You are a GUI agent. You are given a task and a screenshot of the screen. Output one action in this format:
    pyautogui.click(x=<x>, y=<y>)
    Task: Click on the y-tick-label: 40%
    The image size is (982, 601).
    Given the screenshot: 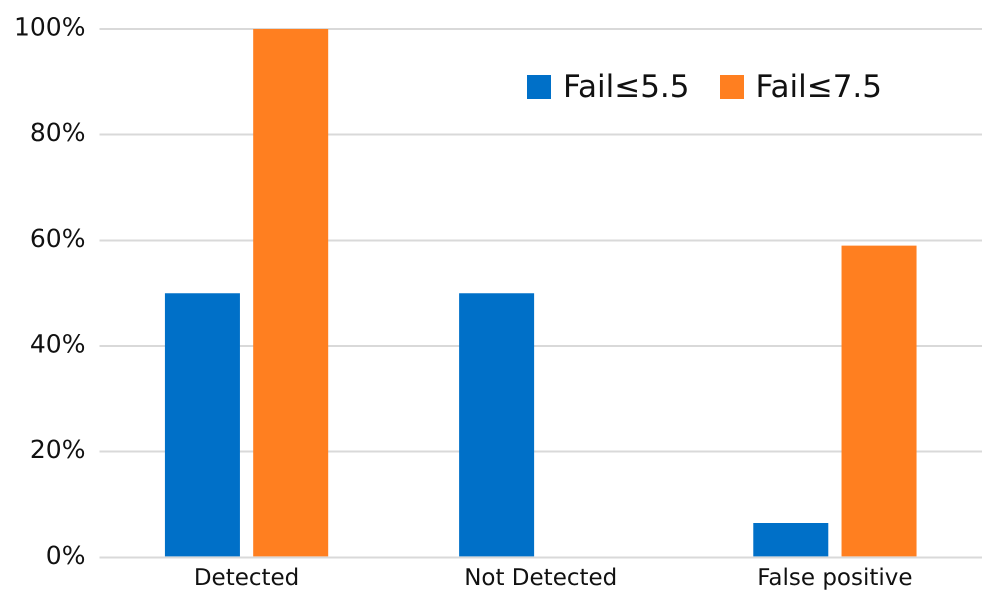 What is the action you would take?
    pyautogui.click(x=58, y=344)
    